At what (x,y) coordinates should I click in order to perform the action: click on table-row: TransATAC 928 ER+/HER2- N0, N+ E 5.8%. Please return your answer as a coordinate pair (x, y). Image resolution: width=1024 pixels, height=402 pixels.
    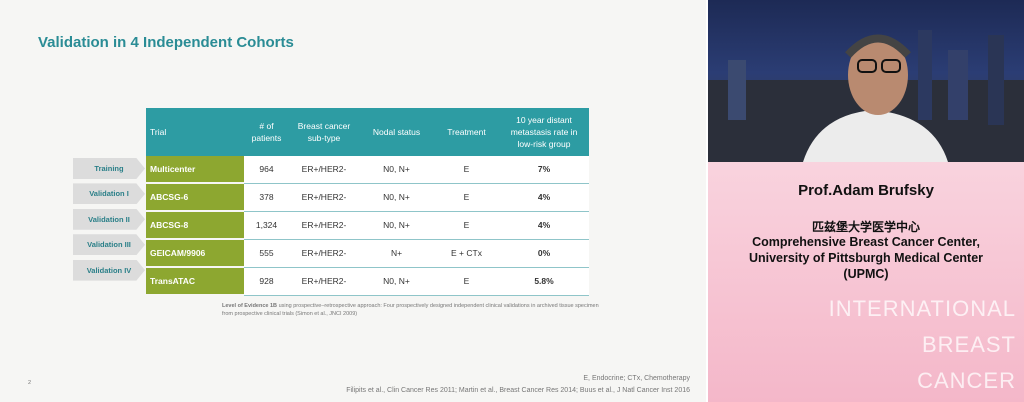
    Looking at the image, I should click on (367, 281).